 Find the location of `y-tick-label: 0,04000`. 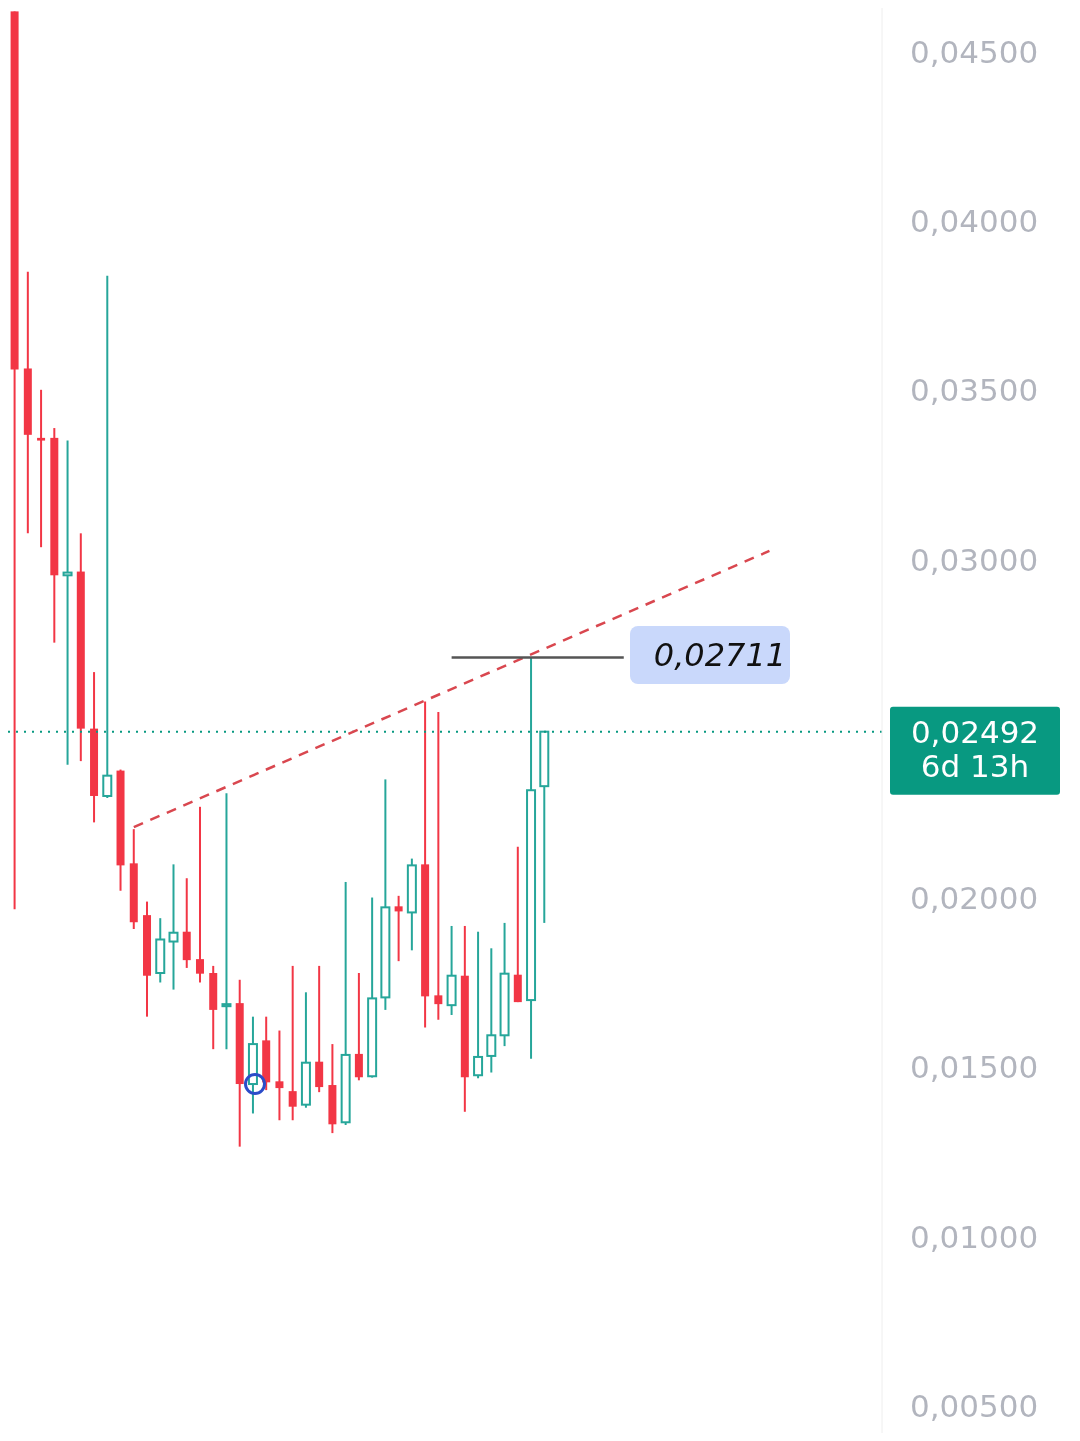

y-tick-label: 0,04000 is located at coordinates (974, 221).